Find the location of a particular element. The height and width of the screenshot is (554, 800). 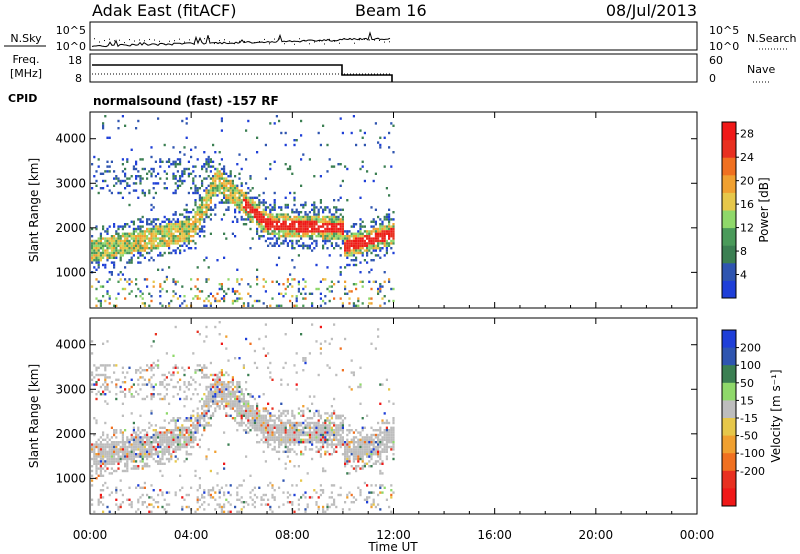

beam-title: Beam 16 is located at coordinates (391, 10).